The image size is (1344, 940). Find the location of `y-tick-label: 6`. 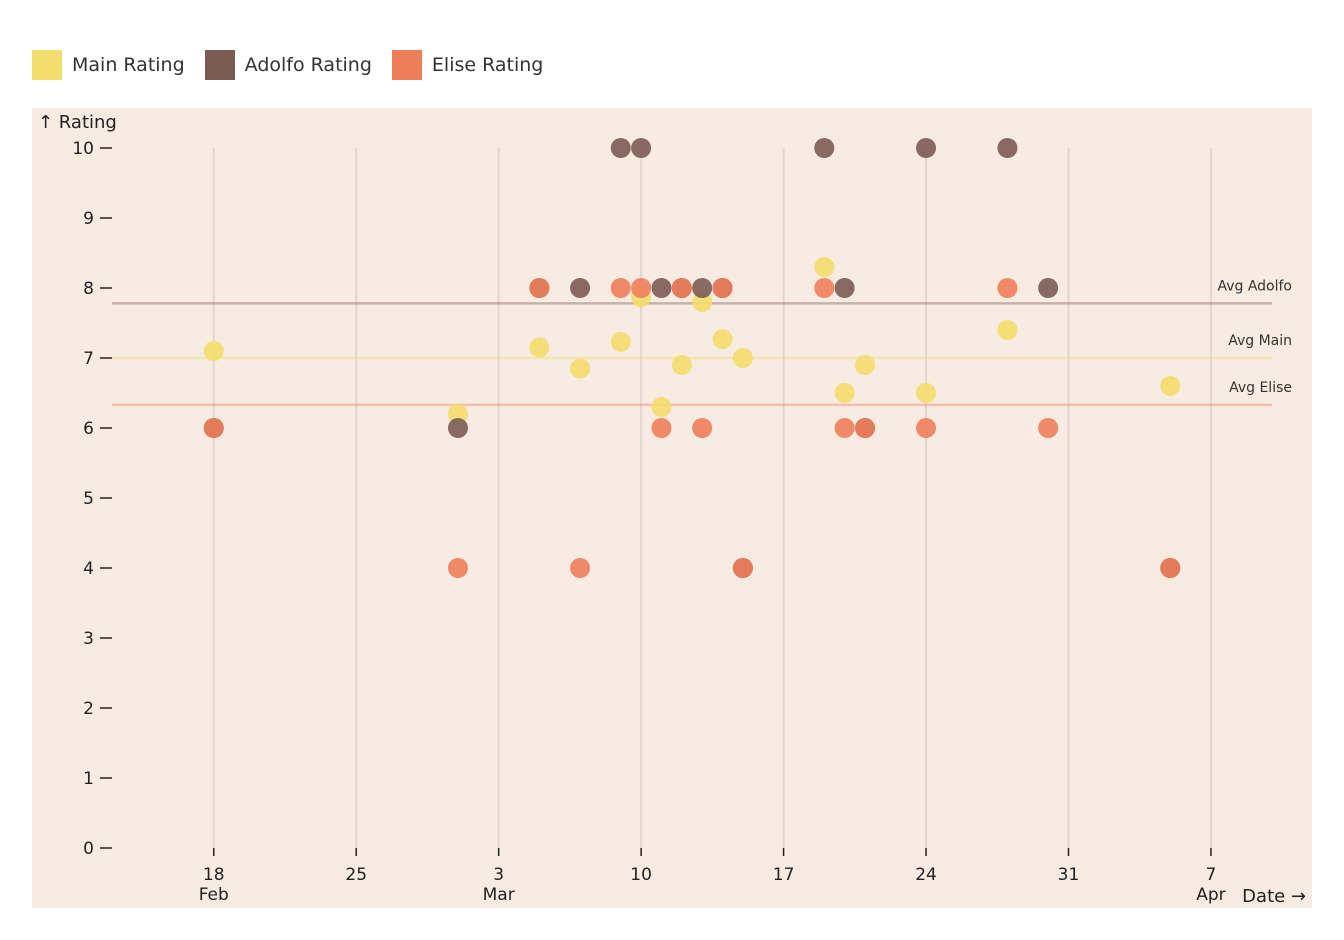

y-tick-label: 6 is located at coordinates (88, 429).